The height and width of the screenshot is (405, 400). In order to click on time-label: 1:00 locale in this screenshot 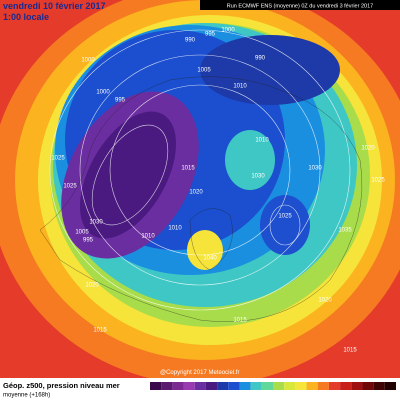, I will do `click(26, 17)`.